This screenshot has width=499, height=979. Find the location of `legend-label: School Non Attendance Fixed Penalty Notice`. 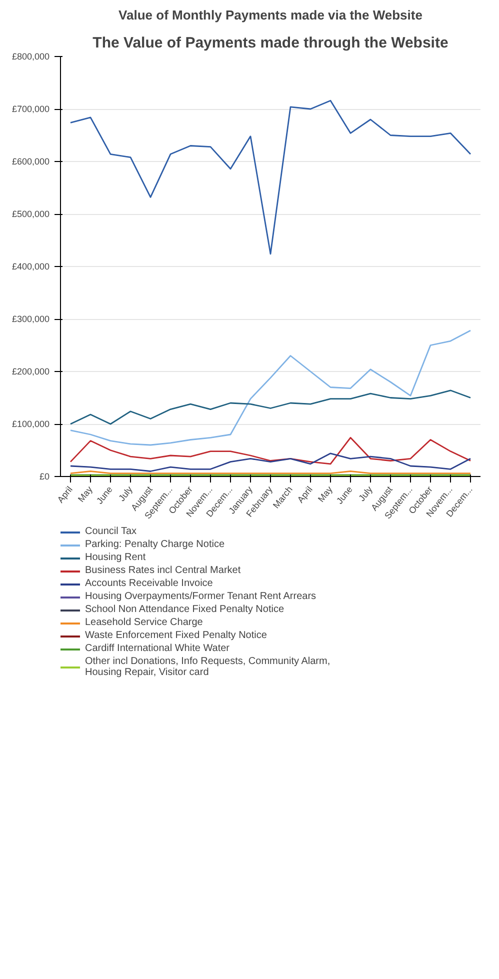

legend-label: School Non Attendance Fixed Penalty Notice is located at coordinates (184, 609).